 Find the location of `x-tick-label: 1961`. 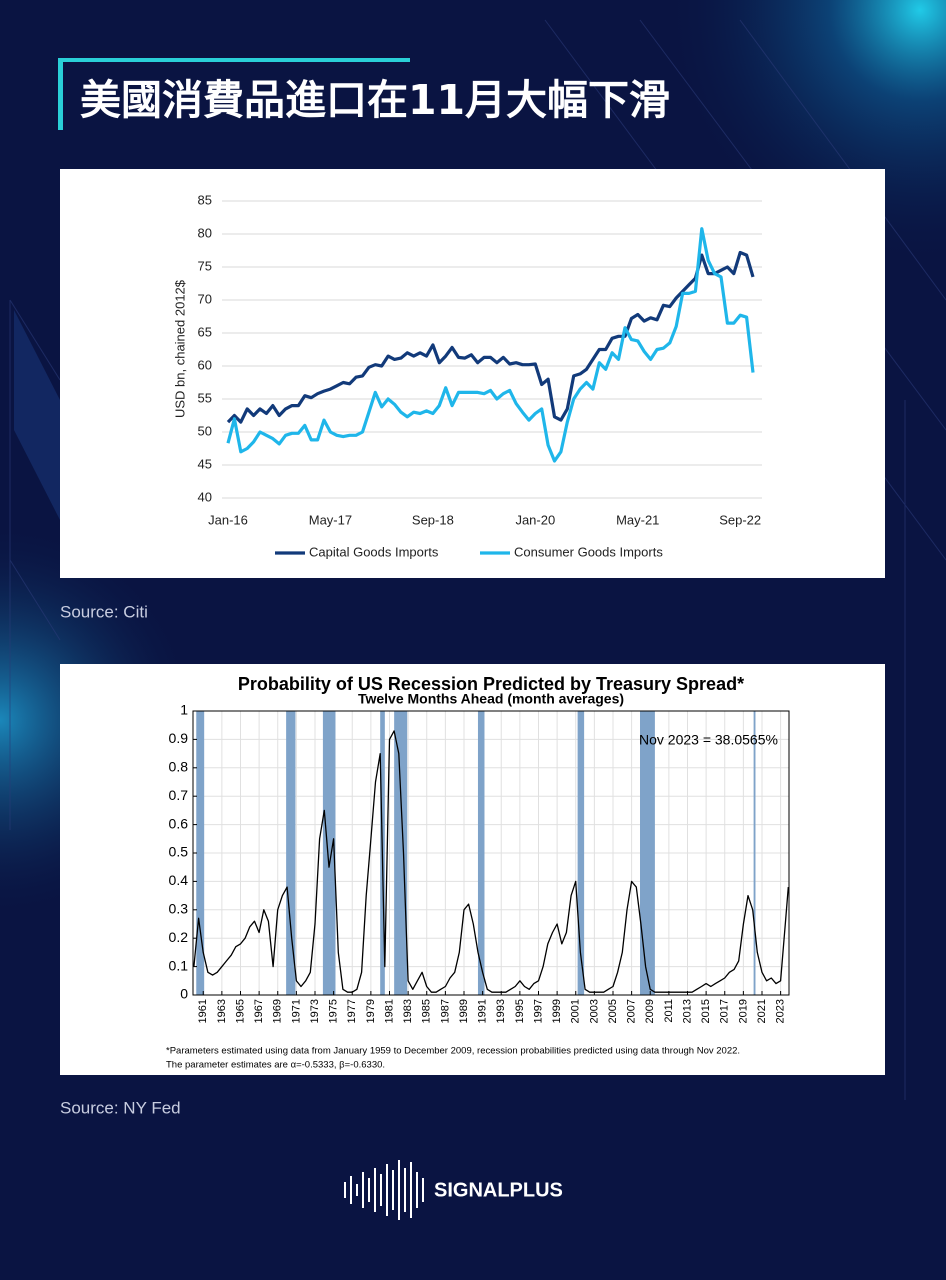

x-tick-label: 1961 is located at coordinates (203, 1011).